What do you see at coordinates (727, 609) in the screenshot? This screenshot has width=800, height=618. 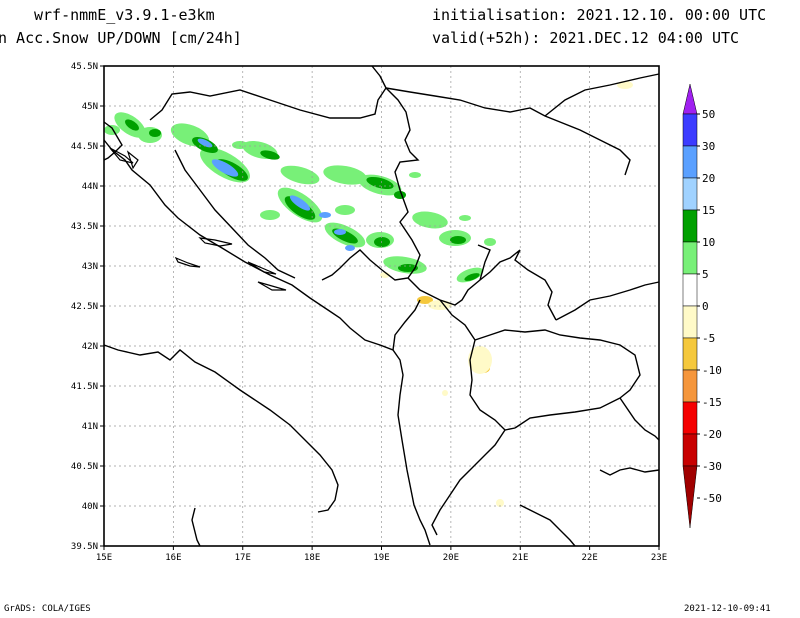 I see `render-timestamp: 2021-12-10-09:41` at bounding box center [727, 609].